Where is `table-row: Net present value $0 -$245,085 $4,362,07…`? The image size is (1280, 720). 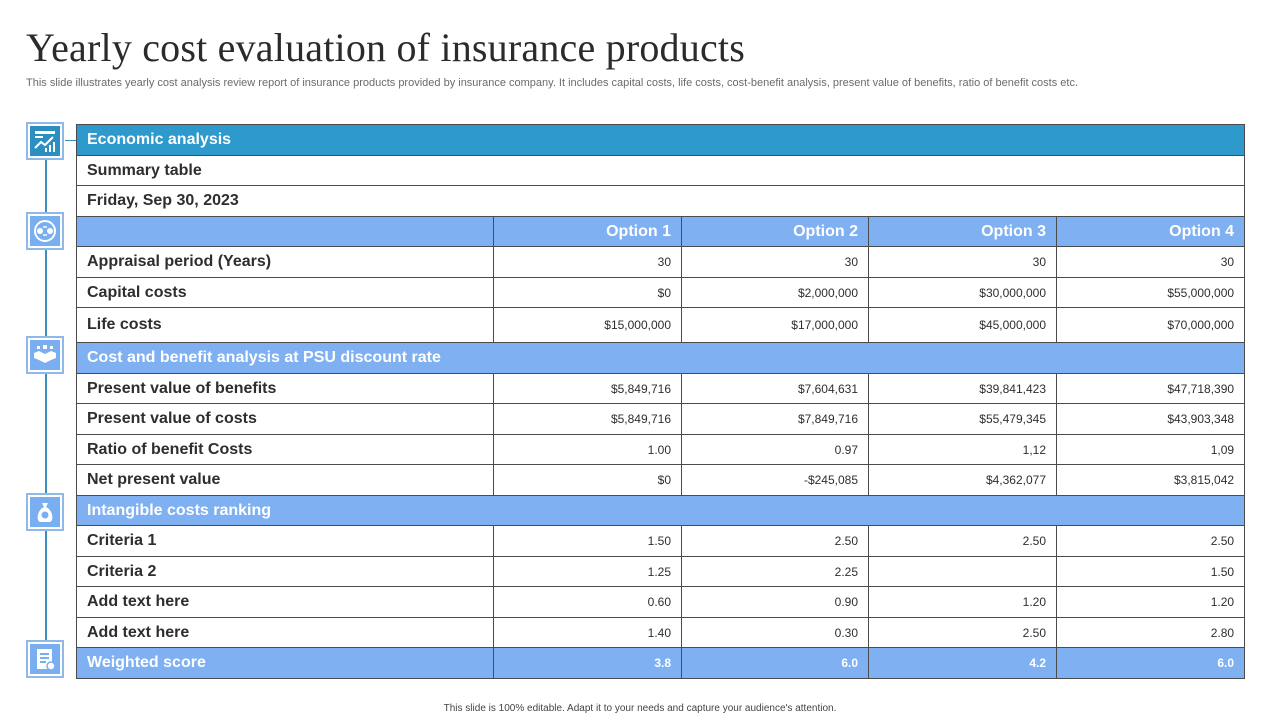 table-row: Net present value $0 -$245,085 $4,362,07… is located at coordinates (661, 480).